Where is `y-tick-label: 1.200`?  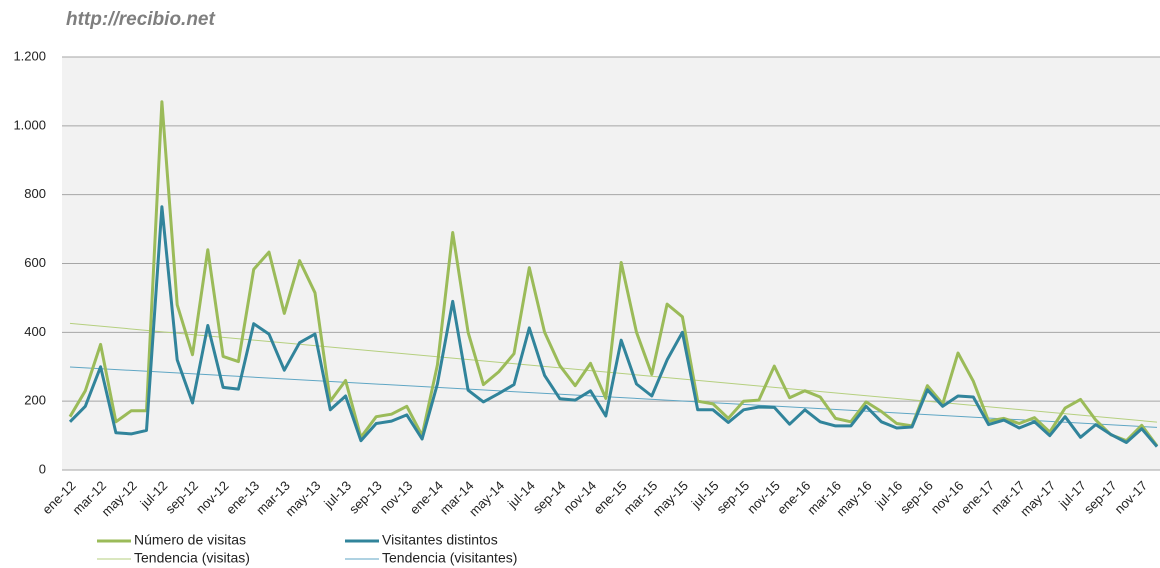 y-tick-label: 1.200 is located at coordinates (29, 55).